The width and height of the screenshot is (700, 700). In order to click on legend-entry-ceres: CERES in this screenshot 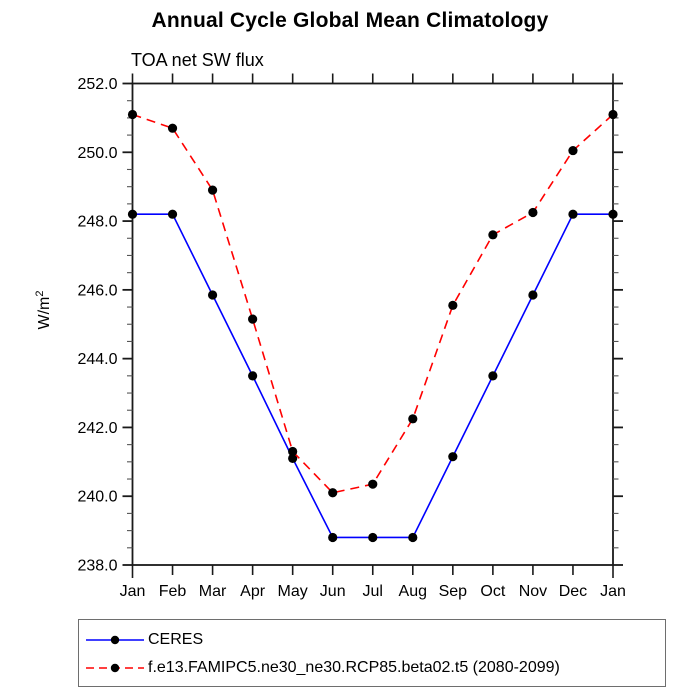, I will do `click(143, 640)`.